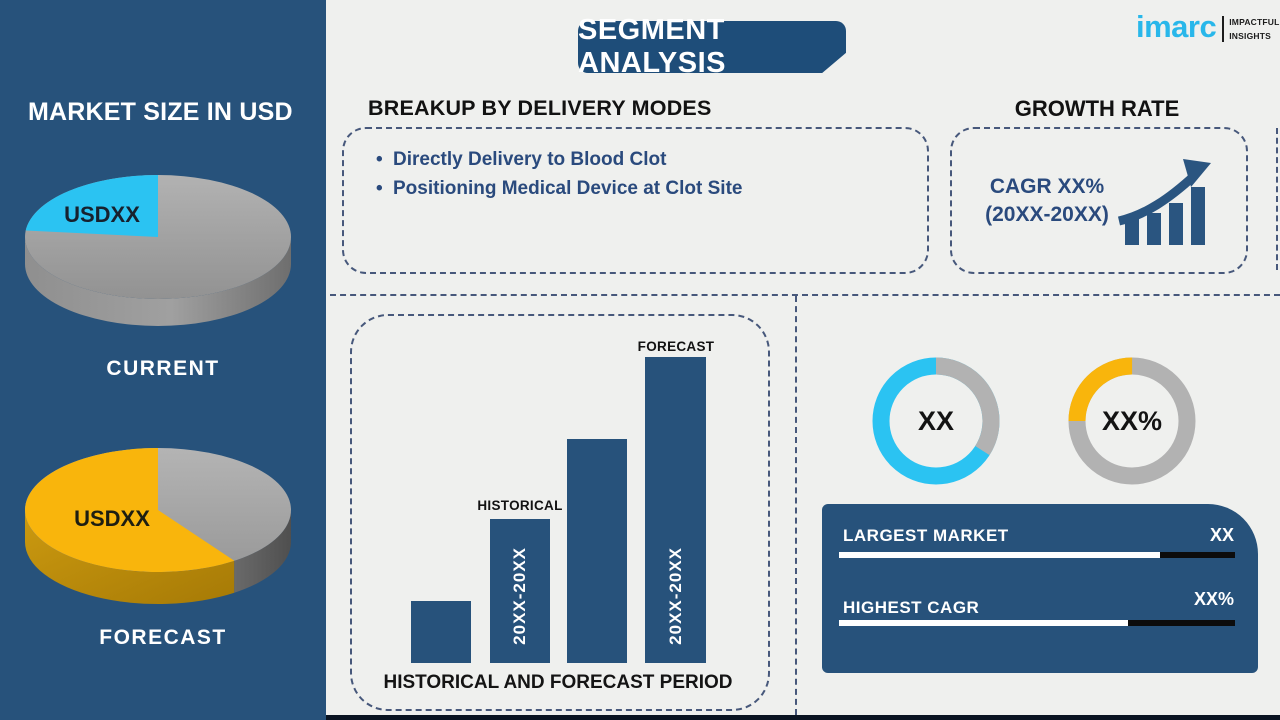 The image size is (1280, 720). I want to click on donut-chart-right, so click(1132, 421).